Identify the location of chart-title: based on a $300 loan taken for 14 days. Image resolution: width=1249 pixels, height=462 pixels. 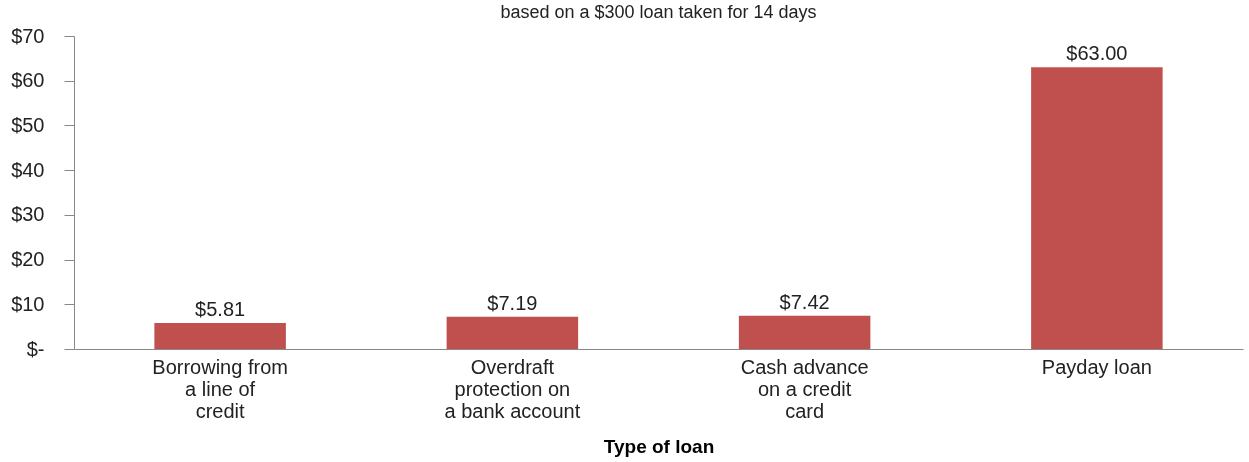
(658, 12).